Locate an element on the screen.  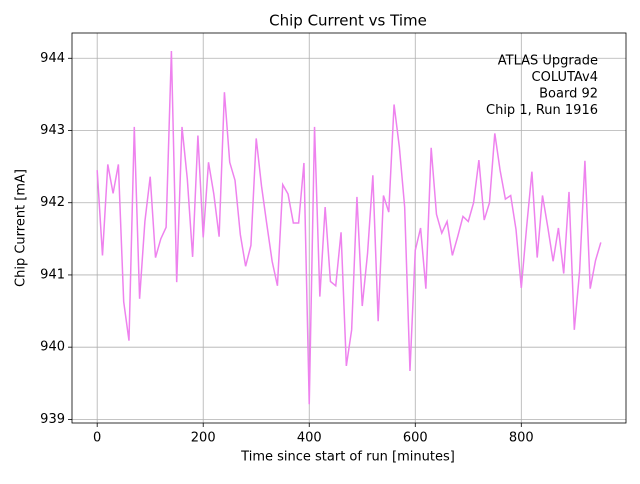
y-tick-label: 943 is located at coordinates (52, 130).